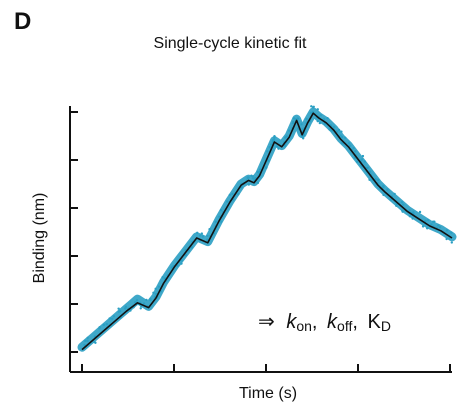 This screenshot has width=460, height=408. Describe the element at coordinates (332, 322) in the screenshot. I see `koff-k: k` at that location.